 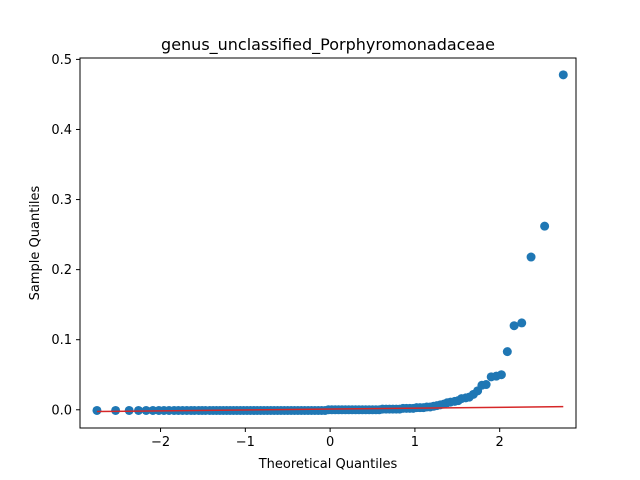 What do you see at coordinates (160, 442) in the screenshot?
I see `x-tick-label: −2` at bounding box center [160, 442].